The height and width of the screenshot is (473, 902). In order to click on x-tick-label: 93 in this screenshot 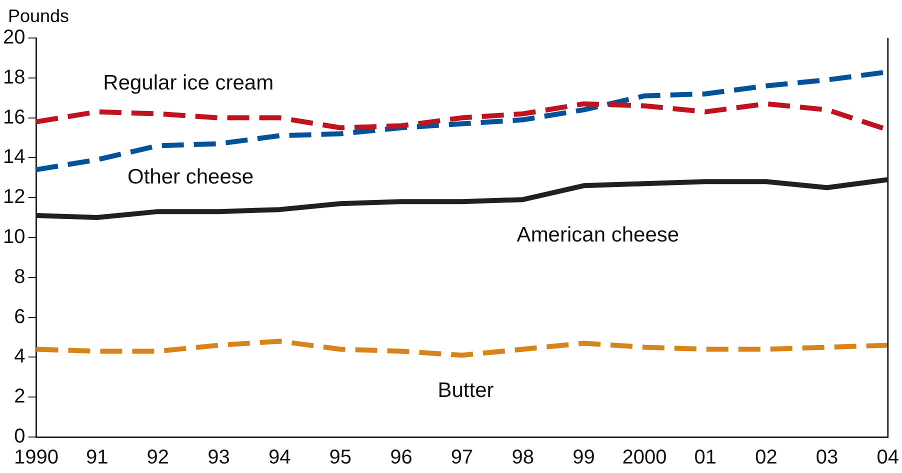, I will do `click(219, 457)`.